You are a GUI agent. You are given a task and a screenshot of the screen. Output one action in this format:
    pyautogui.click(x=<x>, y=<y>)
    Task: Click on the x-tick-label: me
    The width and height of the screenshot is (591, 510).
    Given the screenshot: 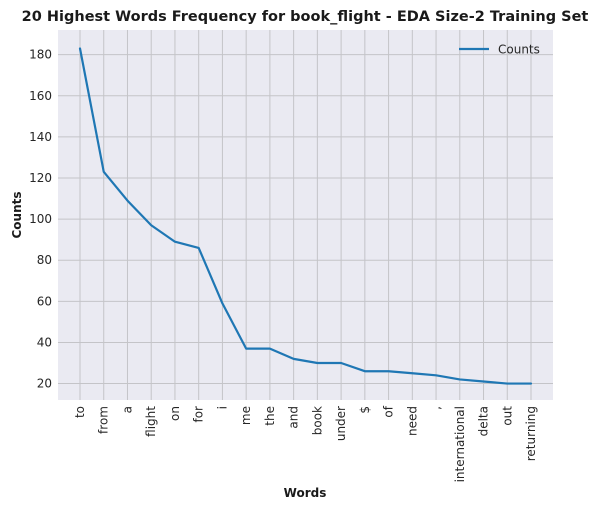 What is the action you would take?
    pyautogui.click(x=246, y=415)
    